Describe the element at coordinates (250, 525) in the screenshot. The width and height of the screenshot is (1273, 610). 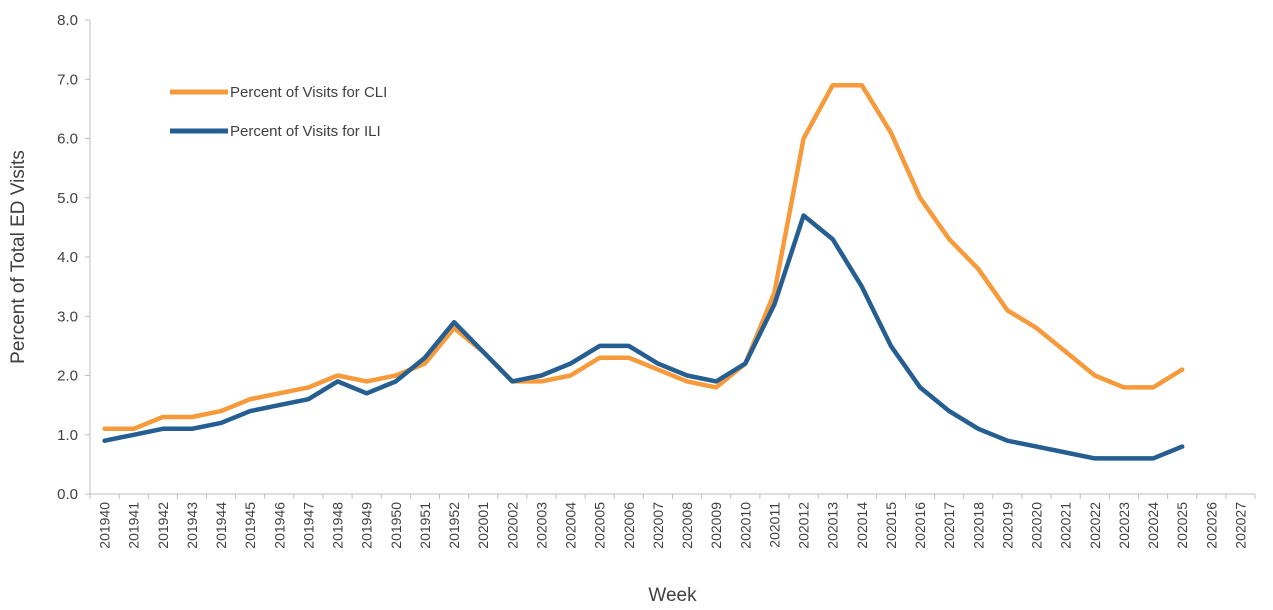
I see `x-tick-label: 201945` at that location.